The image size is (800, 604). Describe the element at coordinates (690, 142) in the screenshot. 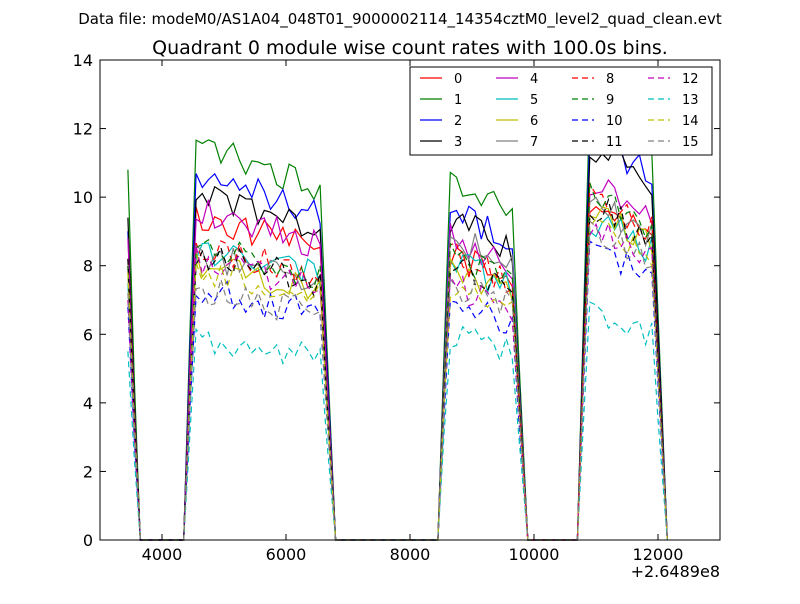

I see `legend-label-15: 15` at that location.